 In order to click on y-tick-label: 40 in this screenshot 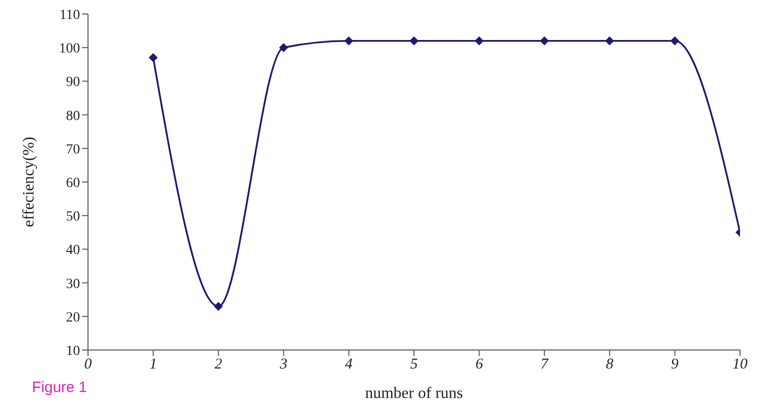, I will do `click(73, 250)`.